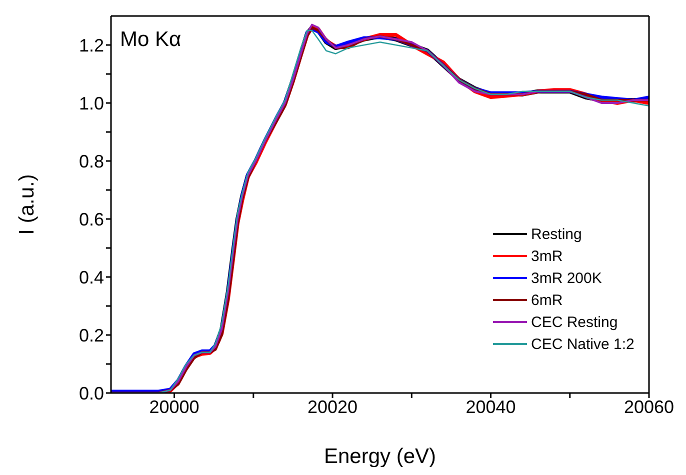 The image size is (686, 475). I want to click on x-tick-label: 20040, so click(491, 406).